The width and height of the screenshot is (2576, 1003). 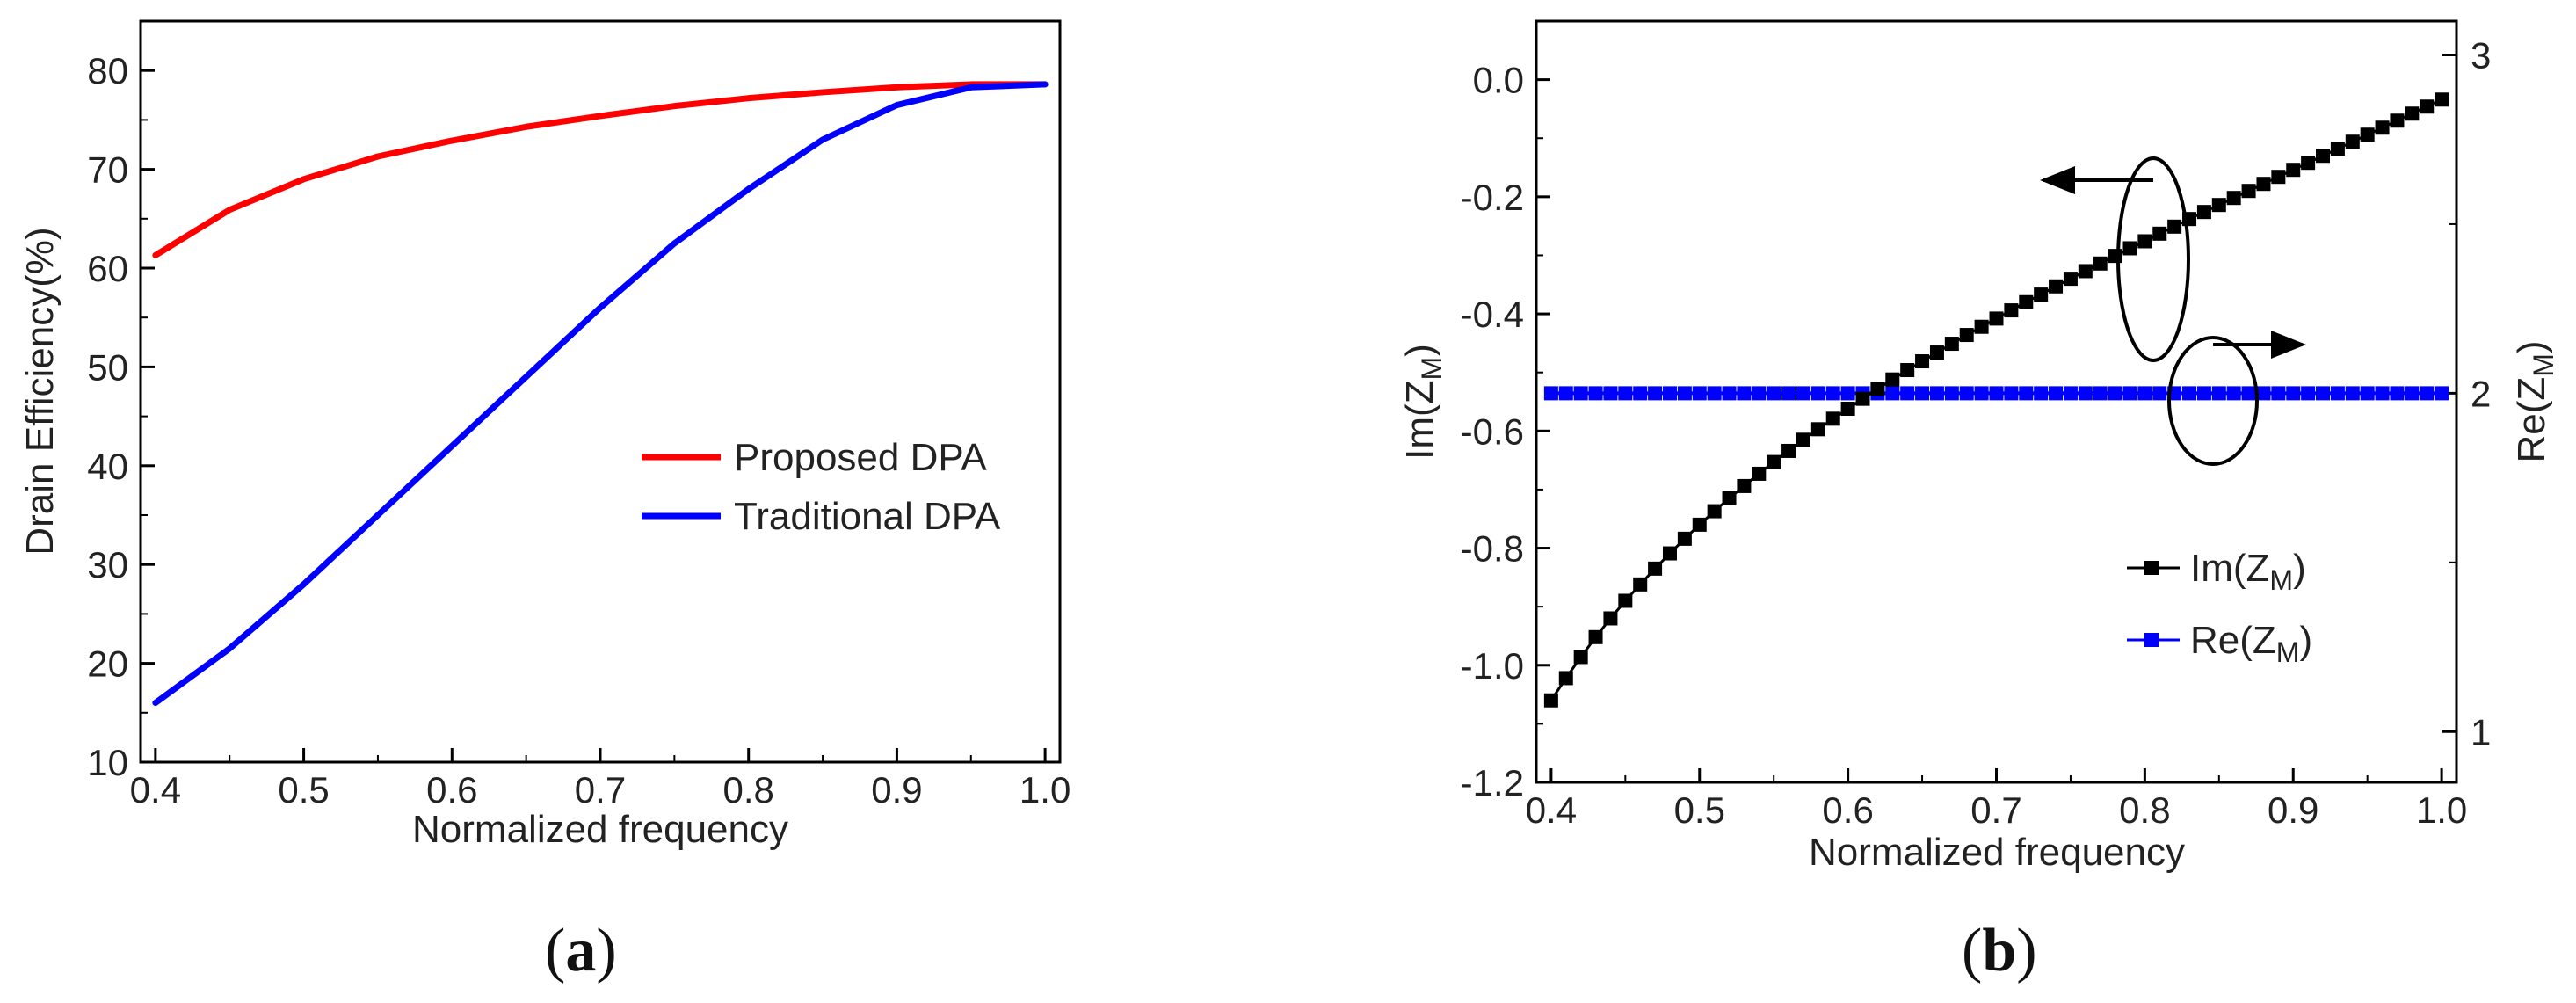 I want to click on panel-b-x-axis: 0.4 0.5 0.6 0.7 0.8 0.9 1.0, so click(x=1996, y=800).